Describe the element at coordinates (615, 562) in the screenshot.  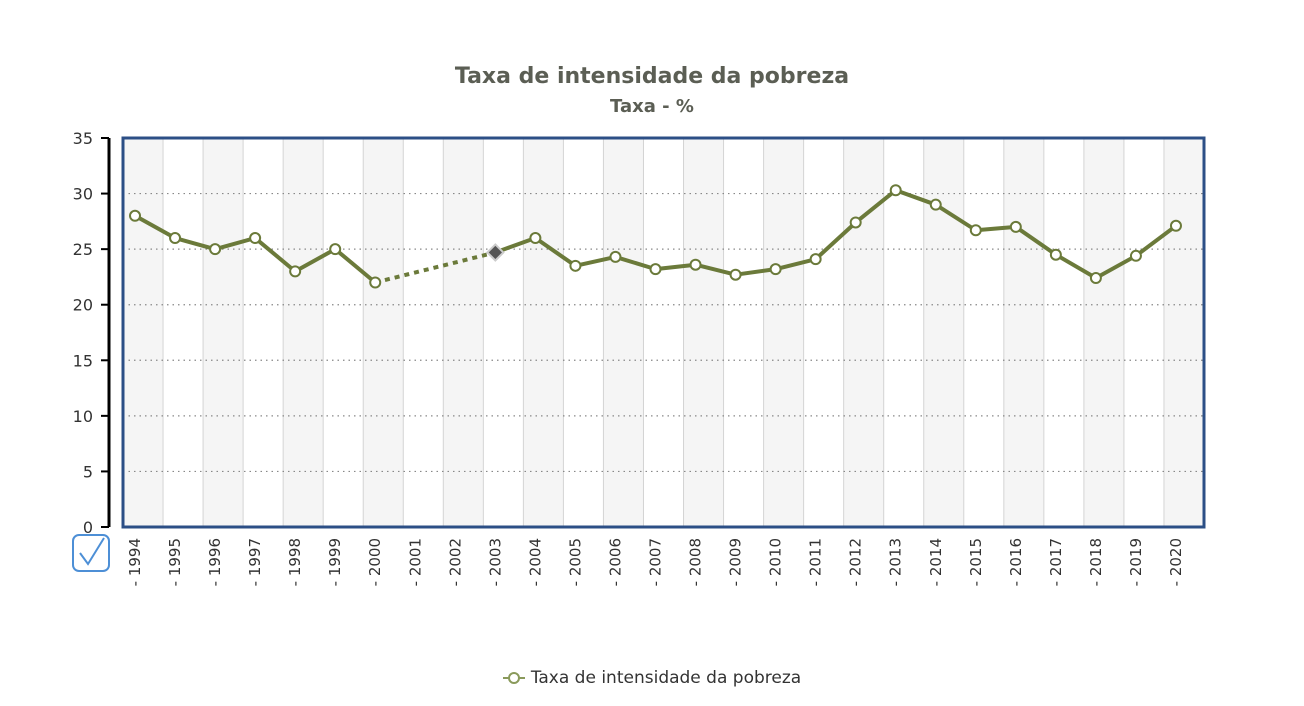
I see `x-tick-label: - 2006` at that location.